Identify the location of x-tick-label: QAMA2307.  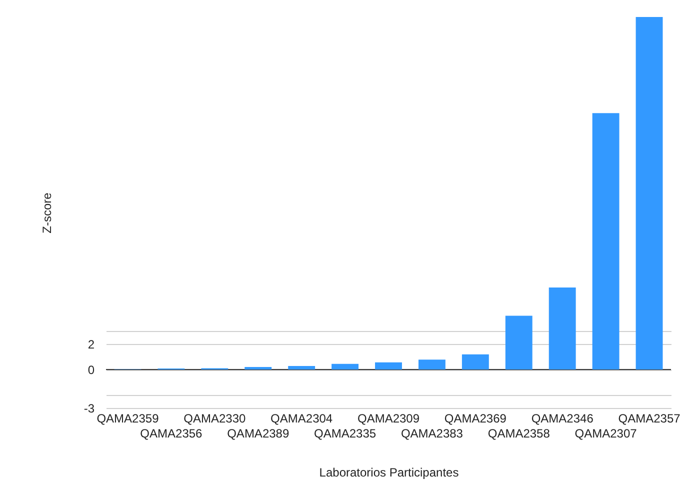
(606, 433).